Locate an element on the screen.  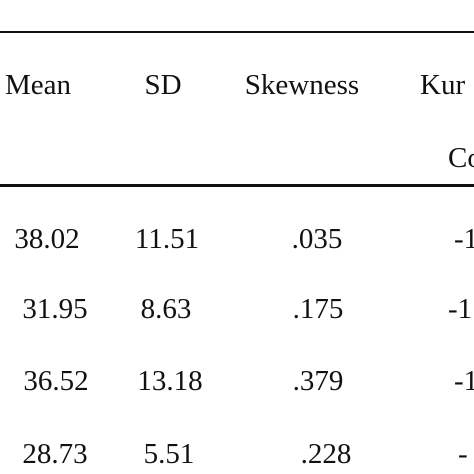
table-top-rule is located at coordinates (237, 32).